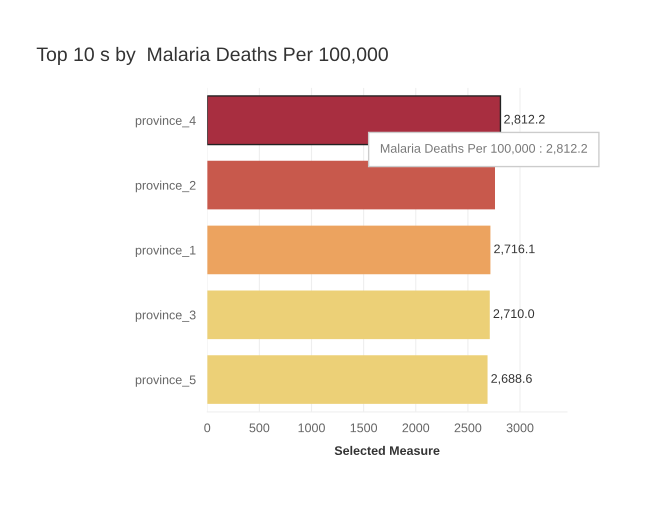  Describe the element at coordinates (212, 55) in the screenshot. I see `chart-title: Top 10 s by Malaria Deaths Per 100,000` at that location.